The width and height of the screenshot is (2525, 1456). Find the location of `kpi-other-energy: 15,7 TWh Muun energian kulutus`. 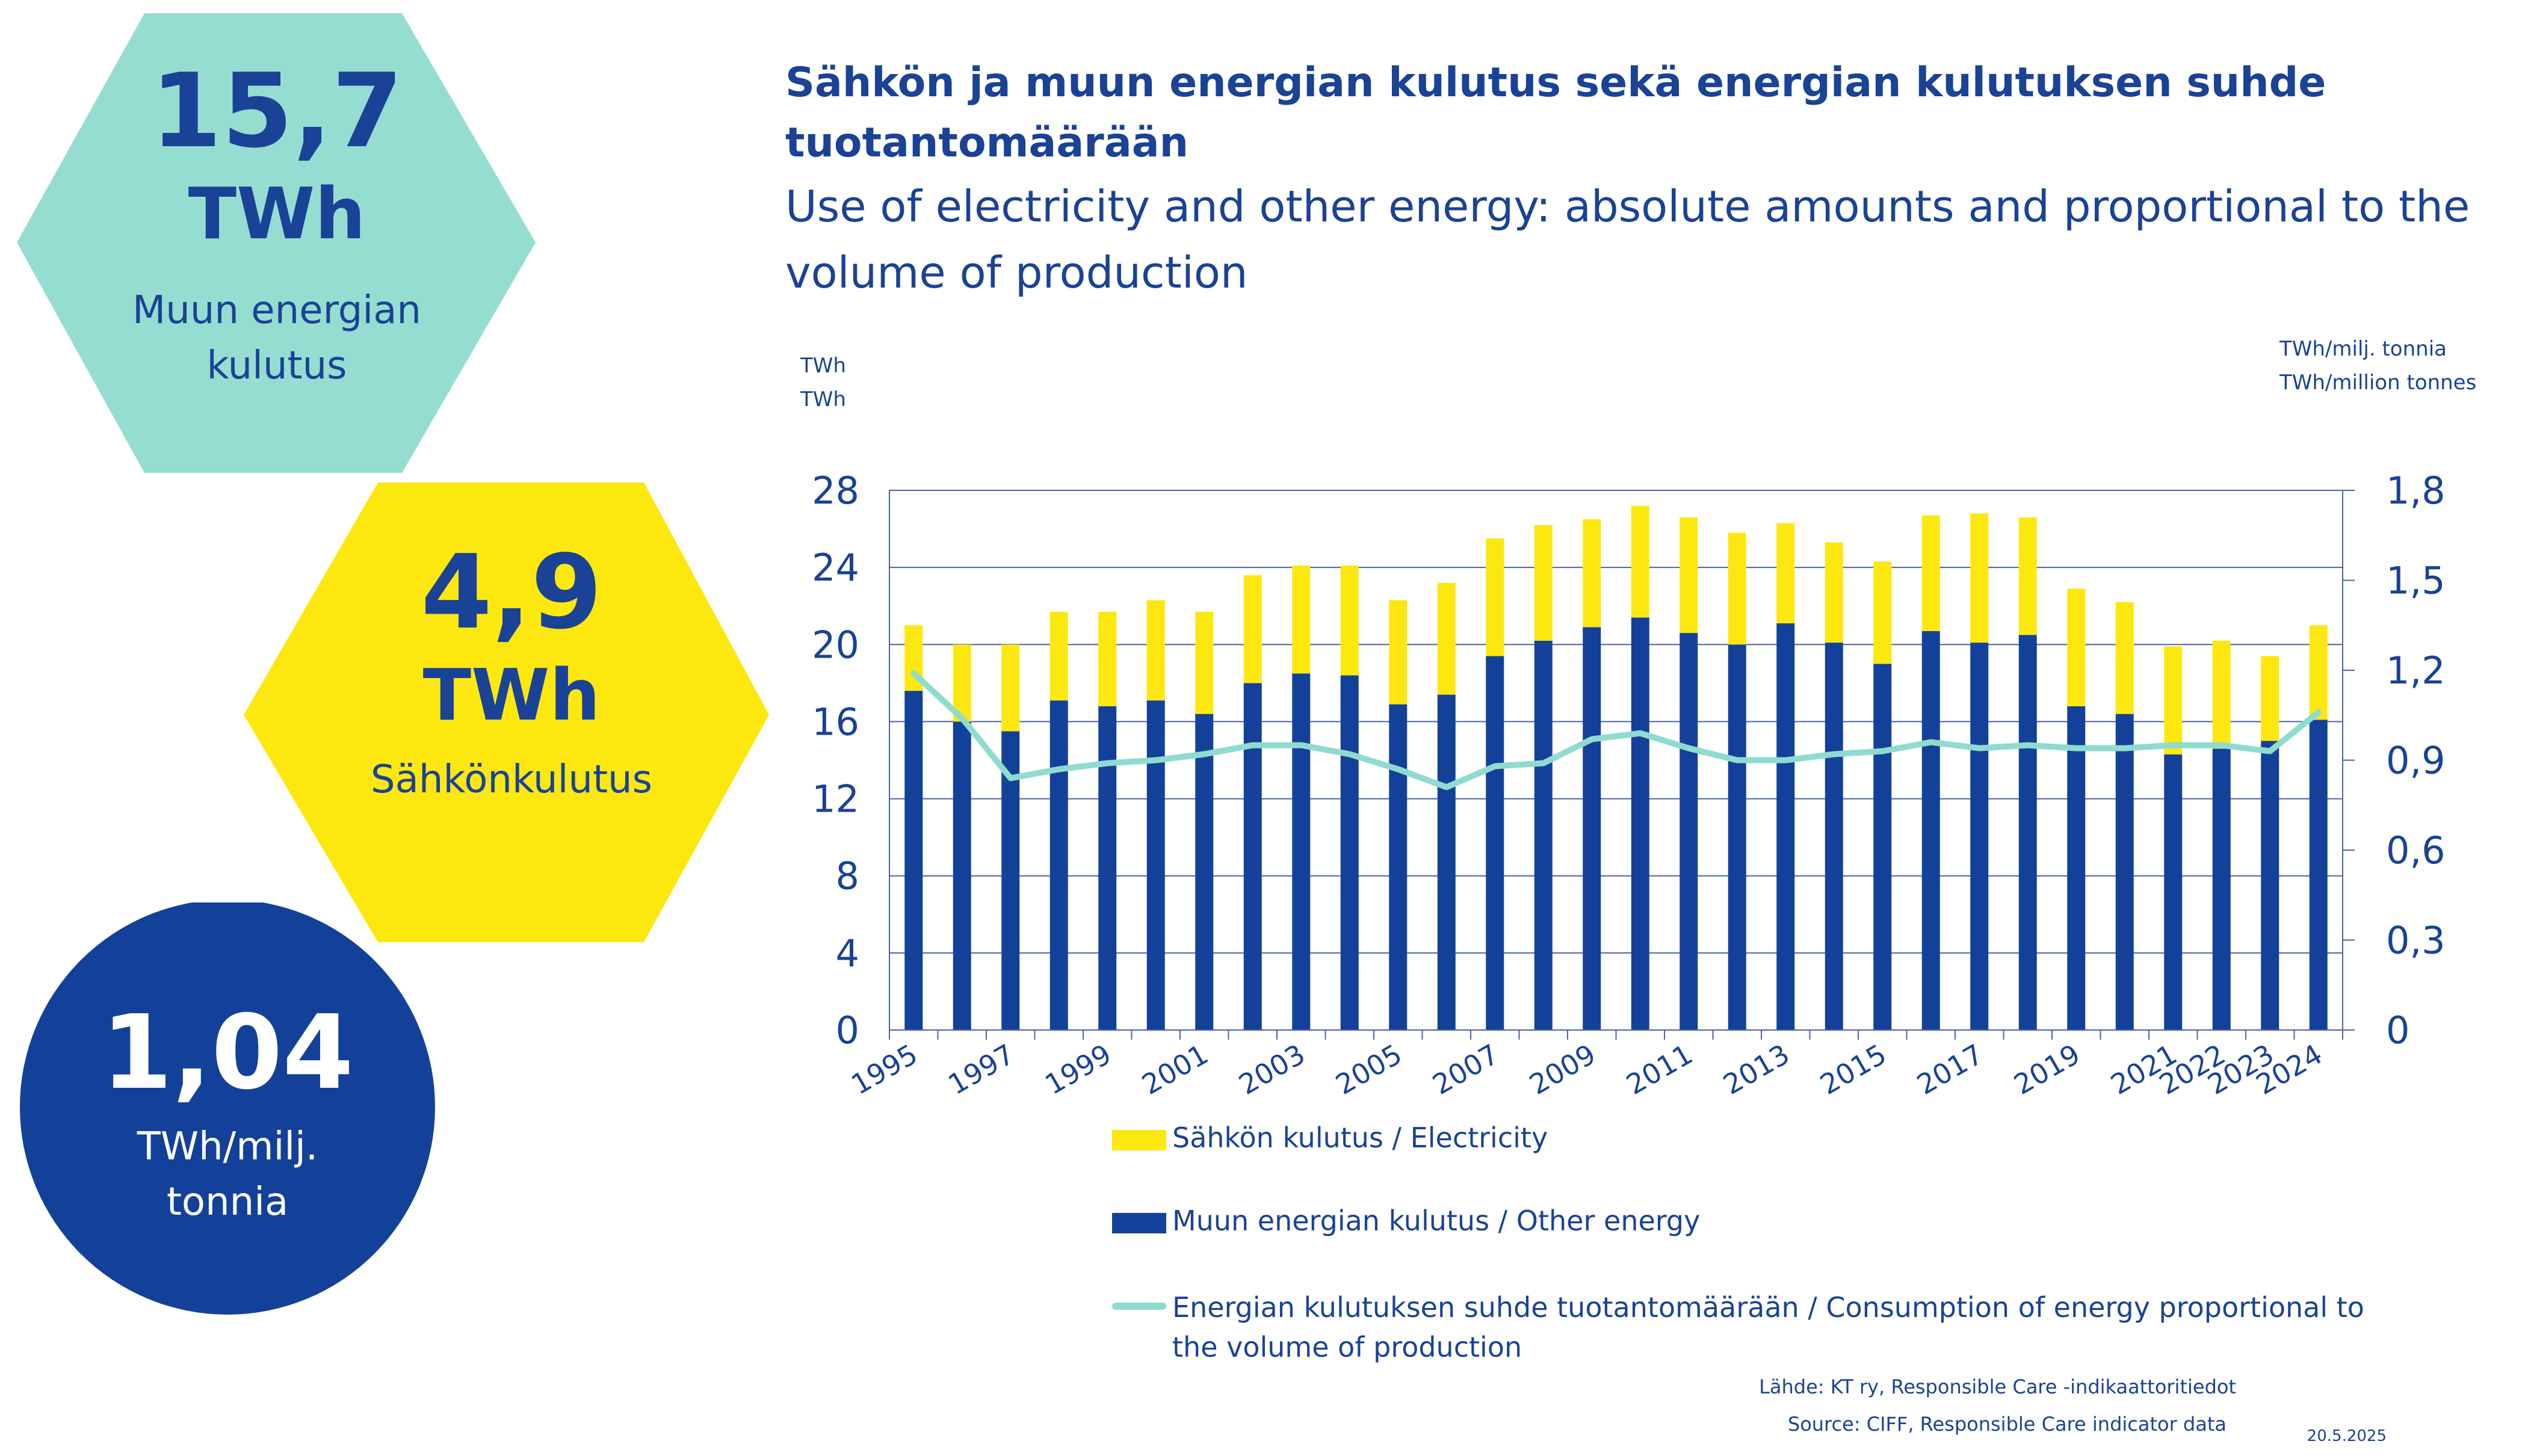

kpi-other-energy: 15,7 TWh Muun energian kulutus is located at coordinates (276, 223).